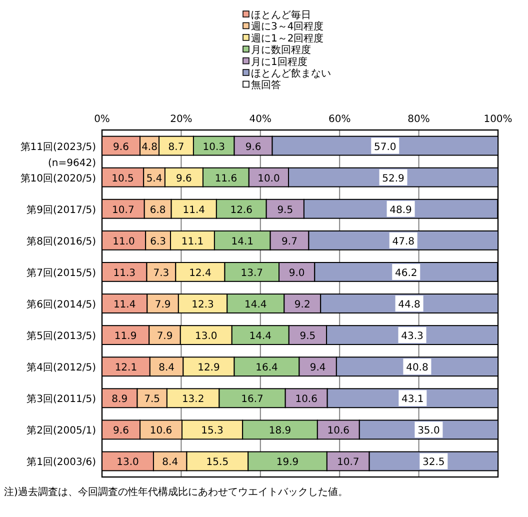 Image resolution: width=528 pixels, height=517 pixels. Describe the element at coordinates (281, 15) in the screenshot. I see `legend-label: ほとんど毎日` at that location.